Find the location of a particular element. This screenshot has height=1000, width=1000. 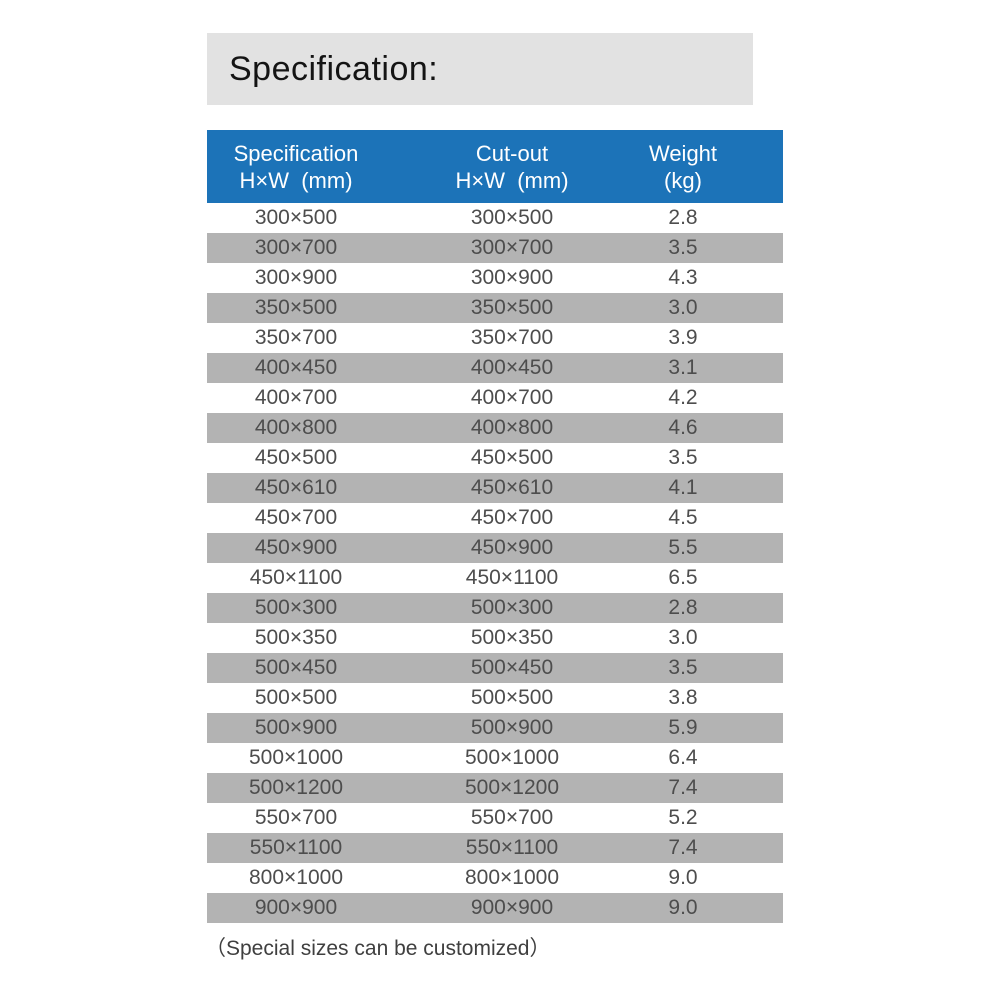

cutout-cell: 500×300 is located at coordinates (512, 607).